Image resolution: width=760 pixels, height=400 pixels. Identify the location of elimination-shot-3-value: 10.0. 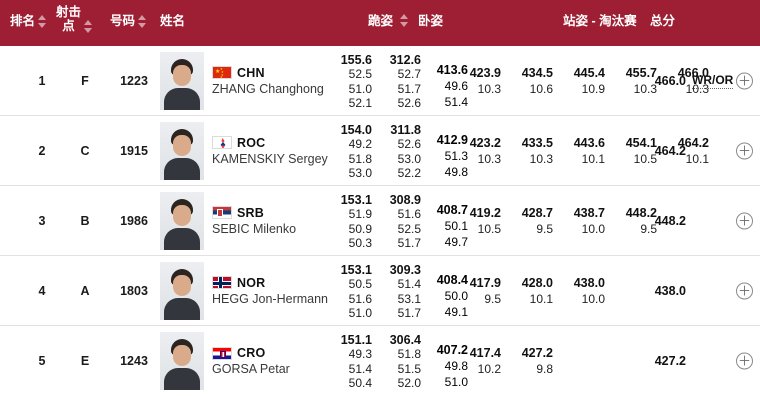
(593, 228).